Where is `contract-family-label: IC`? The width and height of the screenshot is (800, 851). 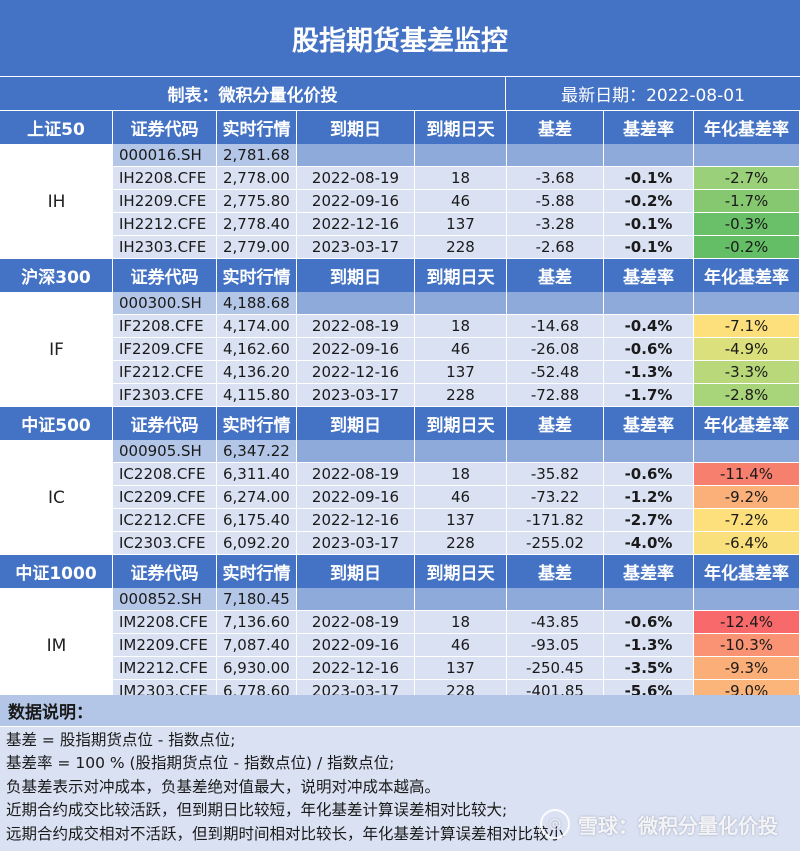
contract-family-label: IC is located at coordinates (57, 497).